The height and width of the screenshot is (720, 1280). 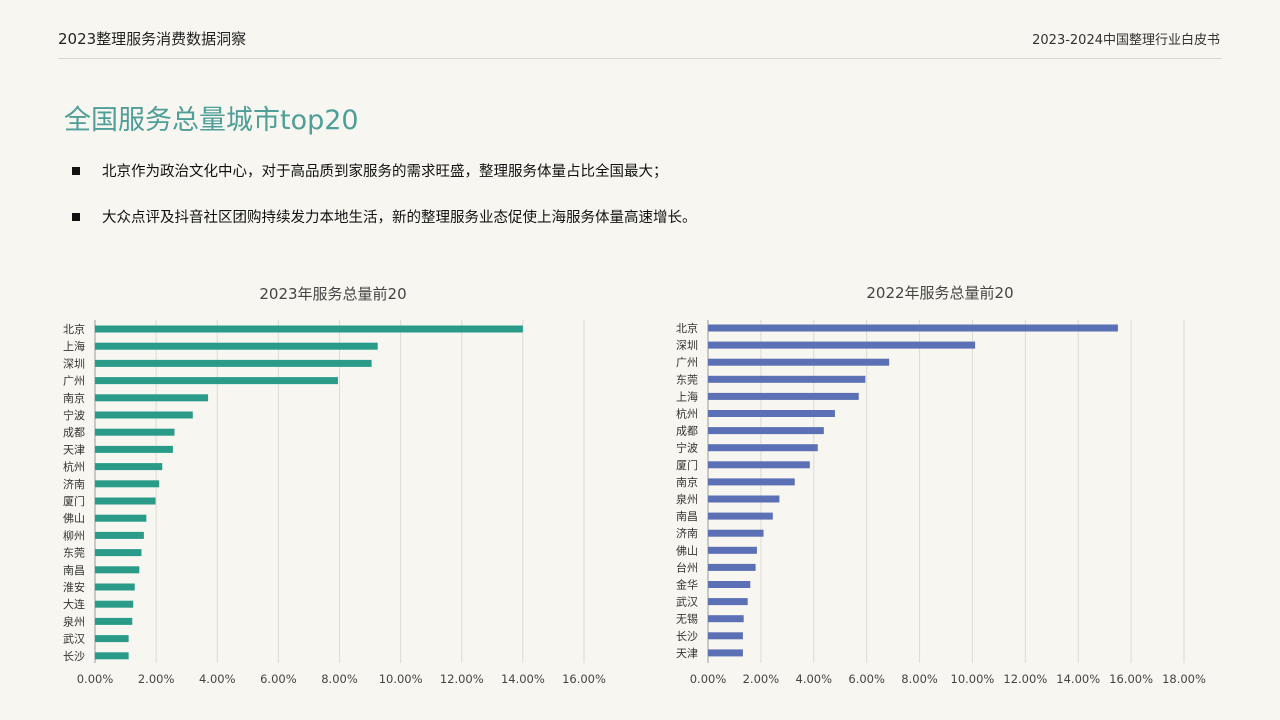 What do you see at coordinates (687, 619) in the screenshot?
I see `category-label: 无锡` at bounding box center [687, 619].